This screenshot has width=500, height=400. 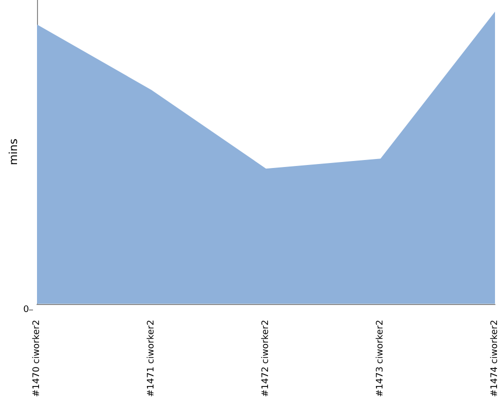 I want to click on x-tick-label: #1473 ciworker2, so click(x=381, y=359).